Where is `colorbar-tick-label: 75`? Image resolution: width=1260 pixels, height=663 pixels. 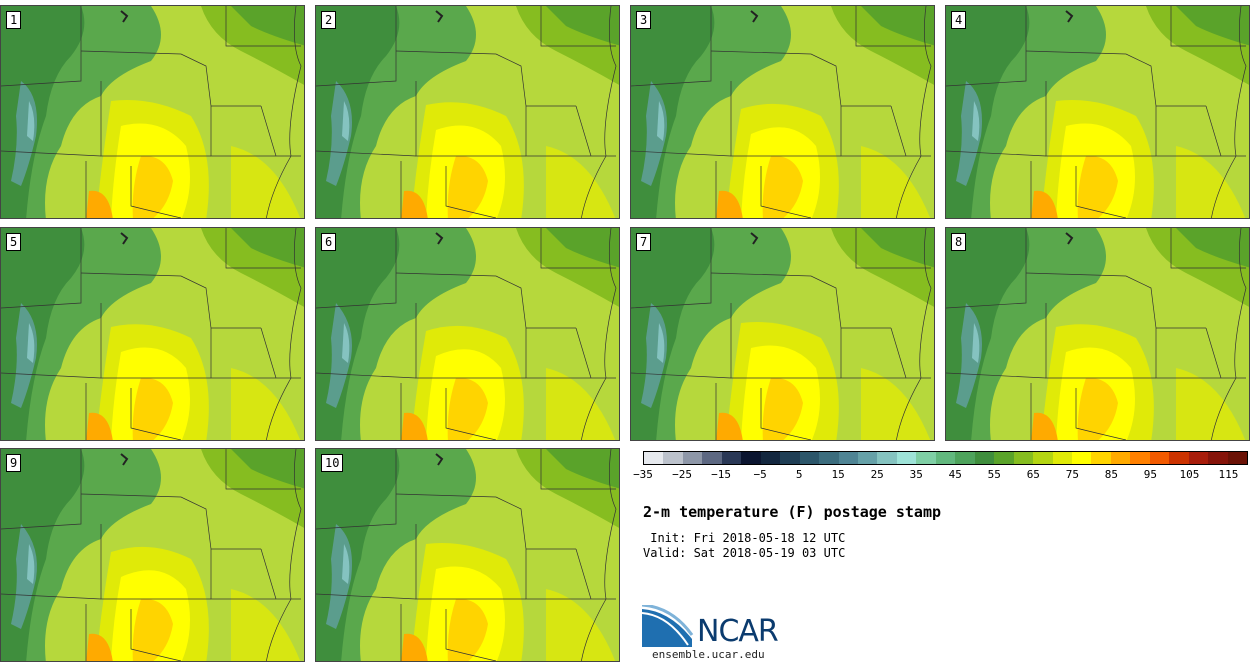 colorbar-tick-label: 75 is located at coordinates (1072, 474).